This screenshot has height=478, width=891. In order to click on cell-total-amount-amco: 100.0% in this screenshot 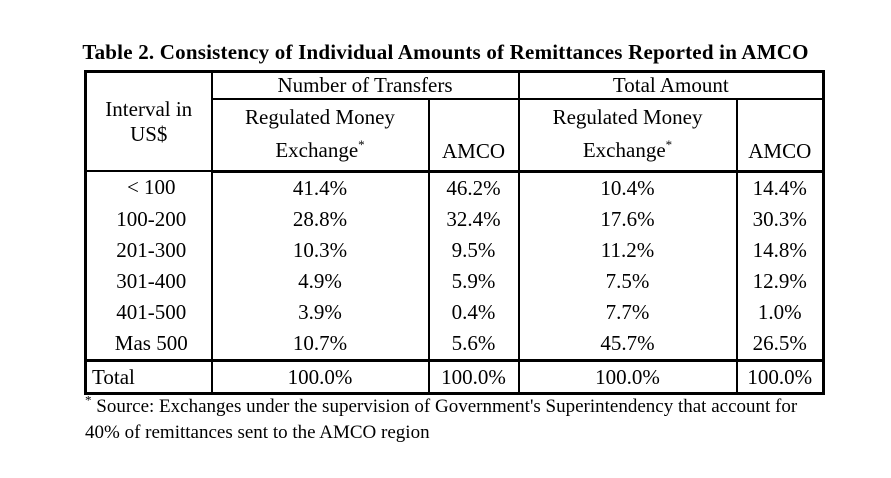, I will do `click(780, 375)`.